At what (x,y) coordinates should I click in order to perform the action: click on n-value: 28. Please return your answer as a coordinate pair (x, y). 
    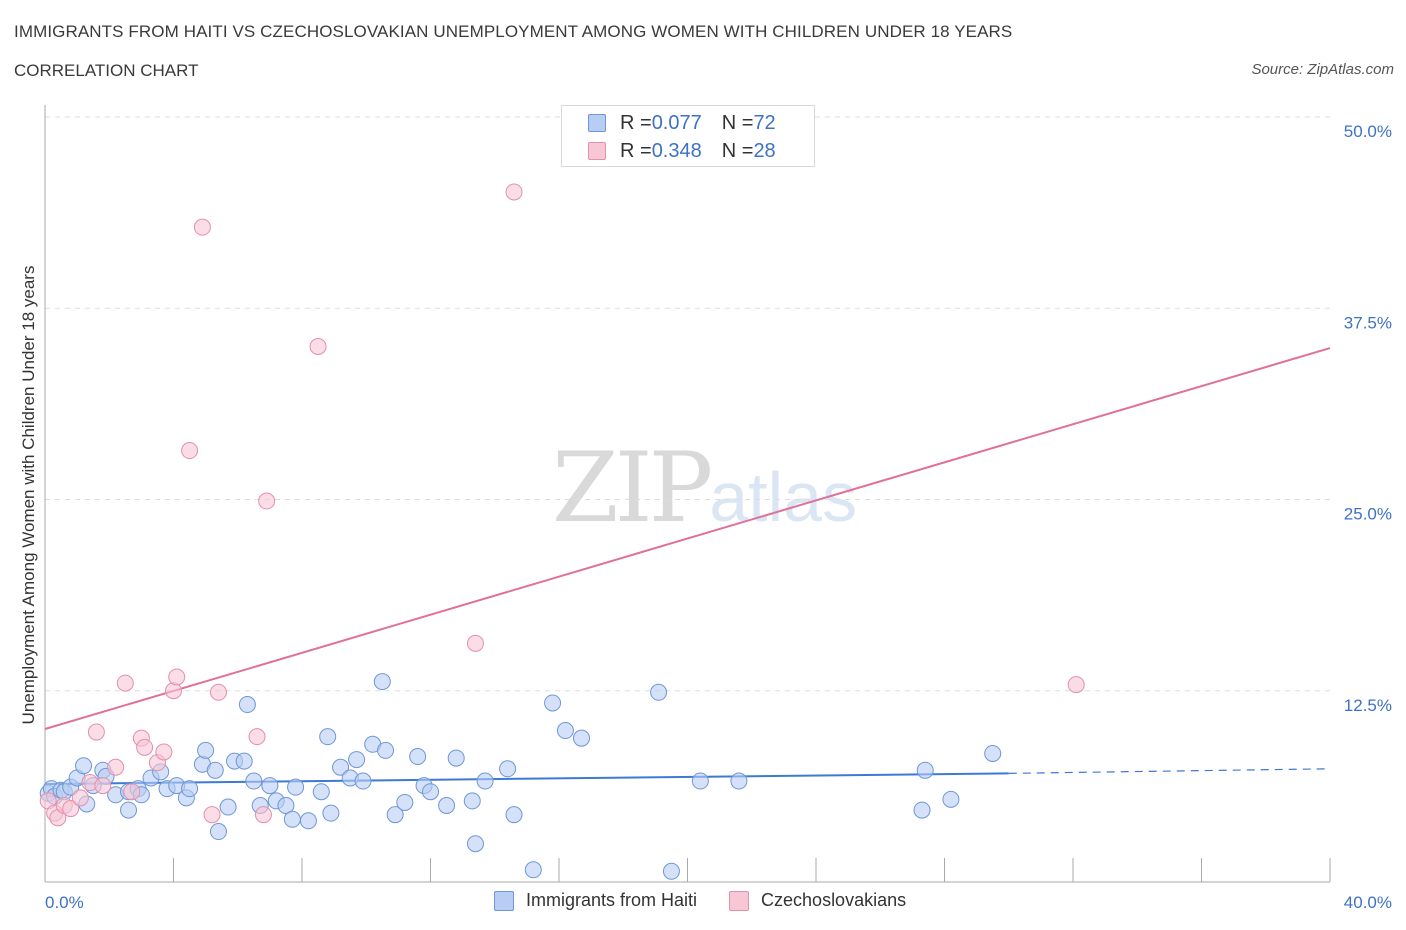
    Looking at the image, I should click on (764, 150).